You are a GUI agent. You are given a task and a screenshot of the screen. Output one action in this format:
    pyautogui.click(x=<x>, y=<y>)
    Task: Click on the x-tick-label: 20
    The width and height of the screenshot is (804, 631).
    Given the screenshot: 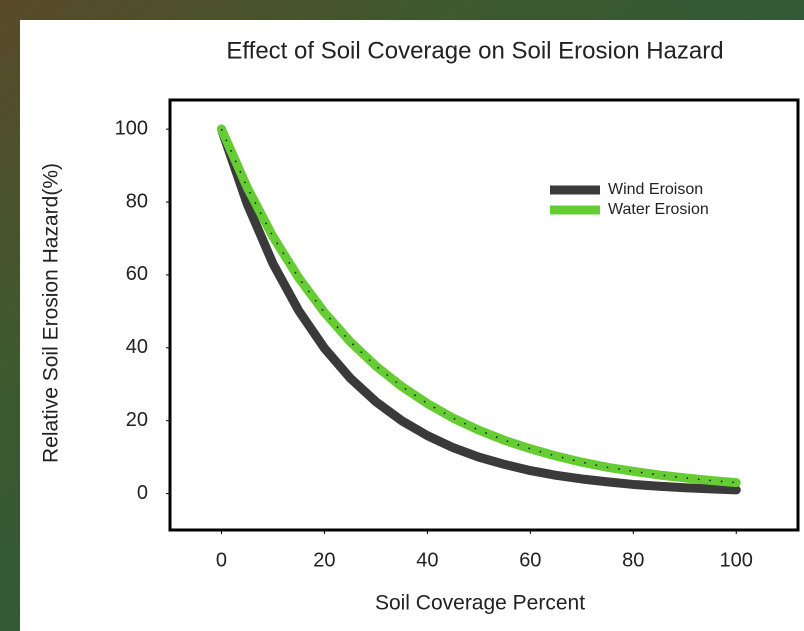 What is the action you would take?
    pyautogui.click(x=324, y=560)
    